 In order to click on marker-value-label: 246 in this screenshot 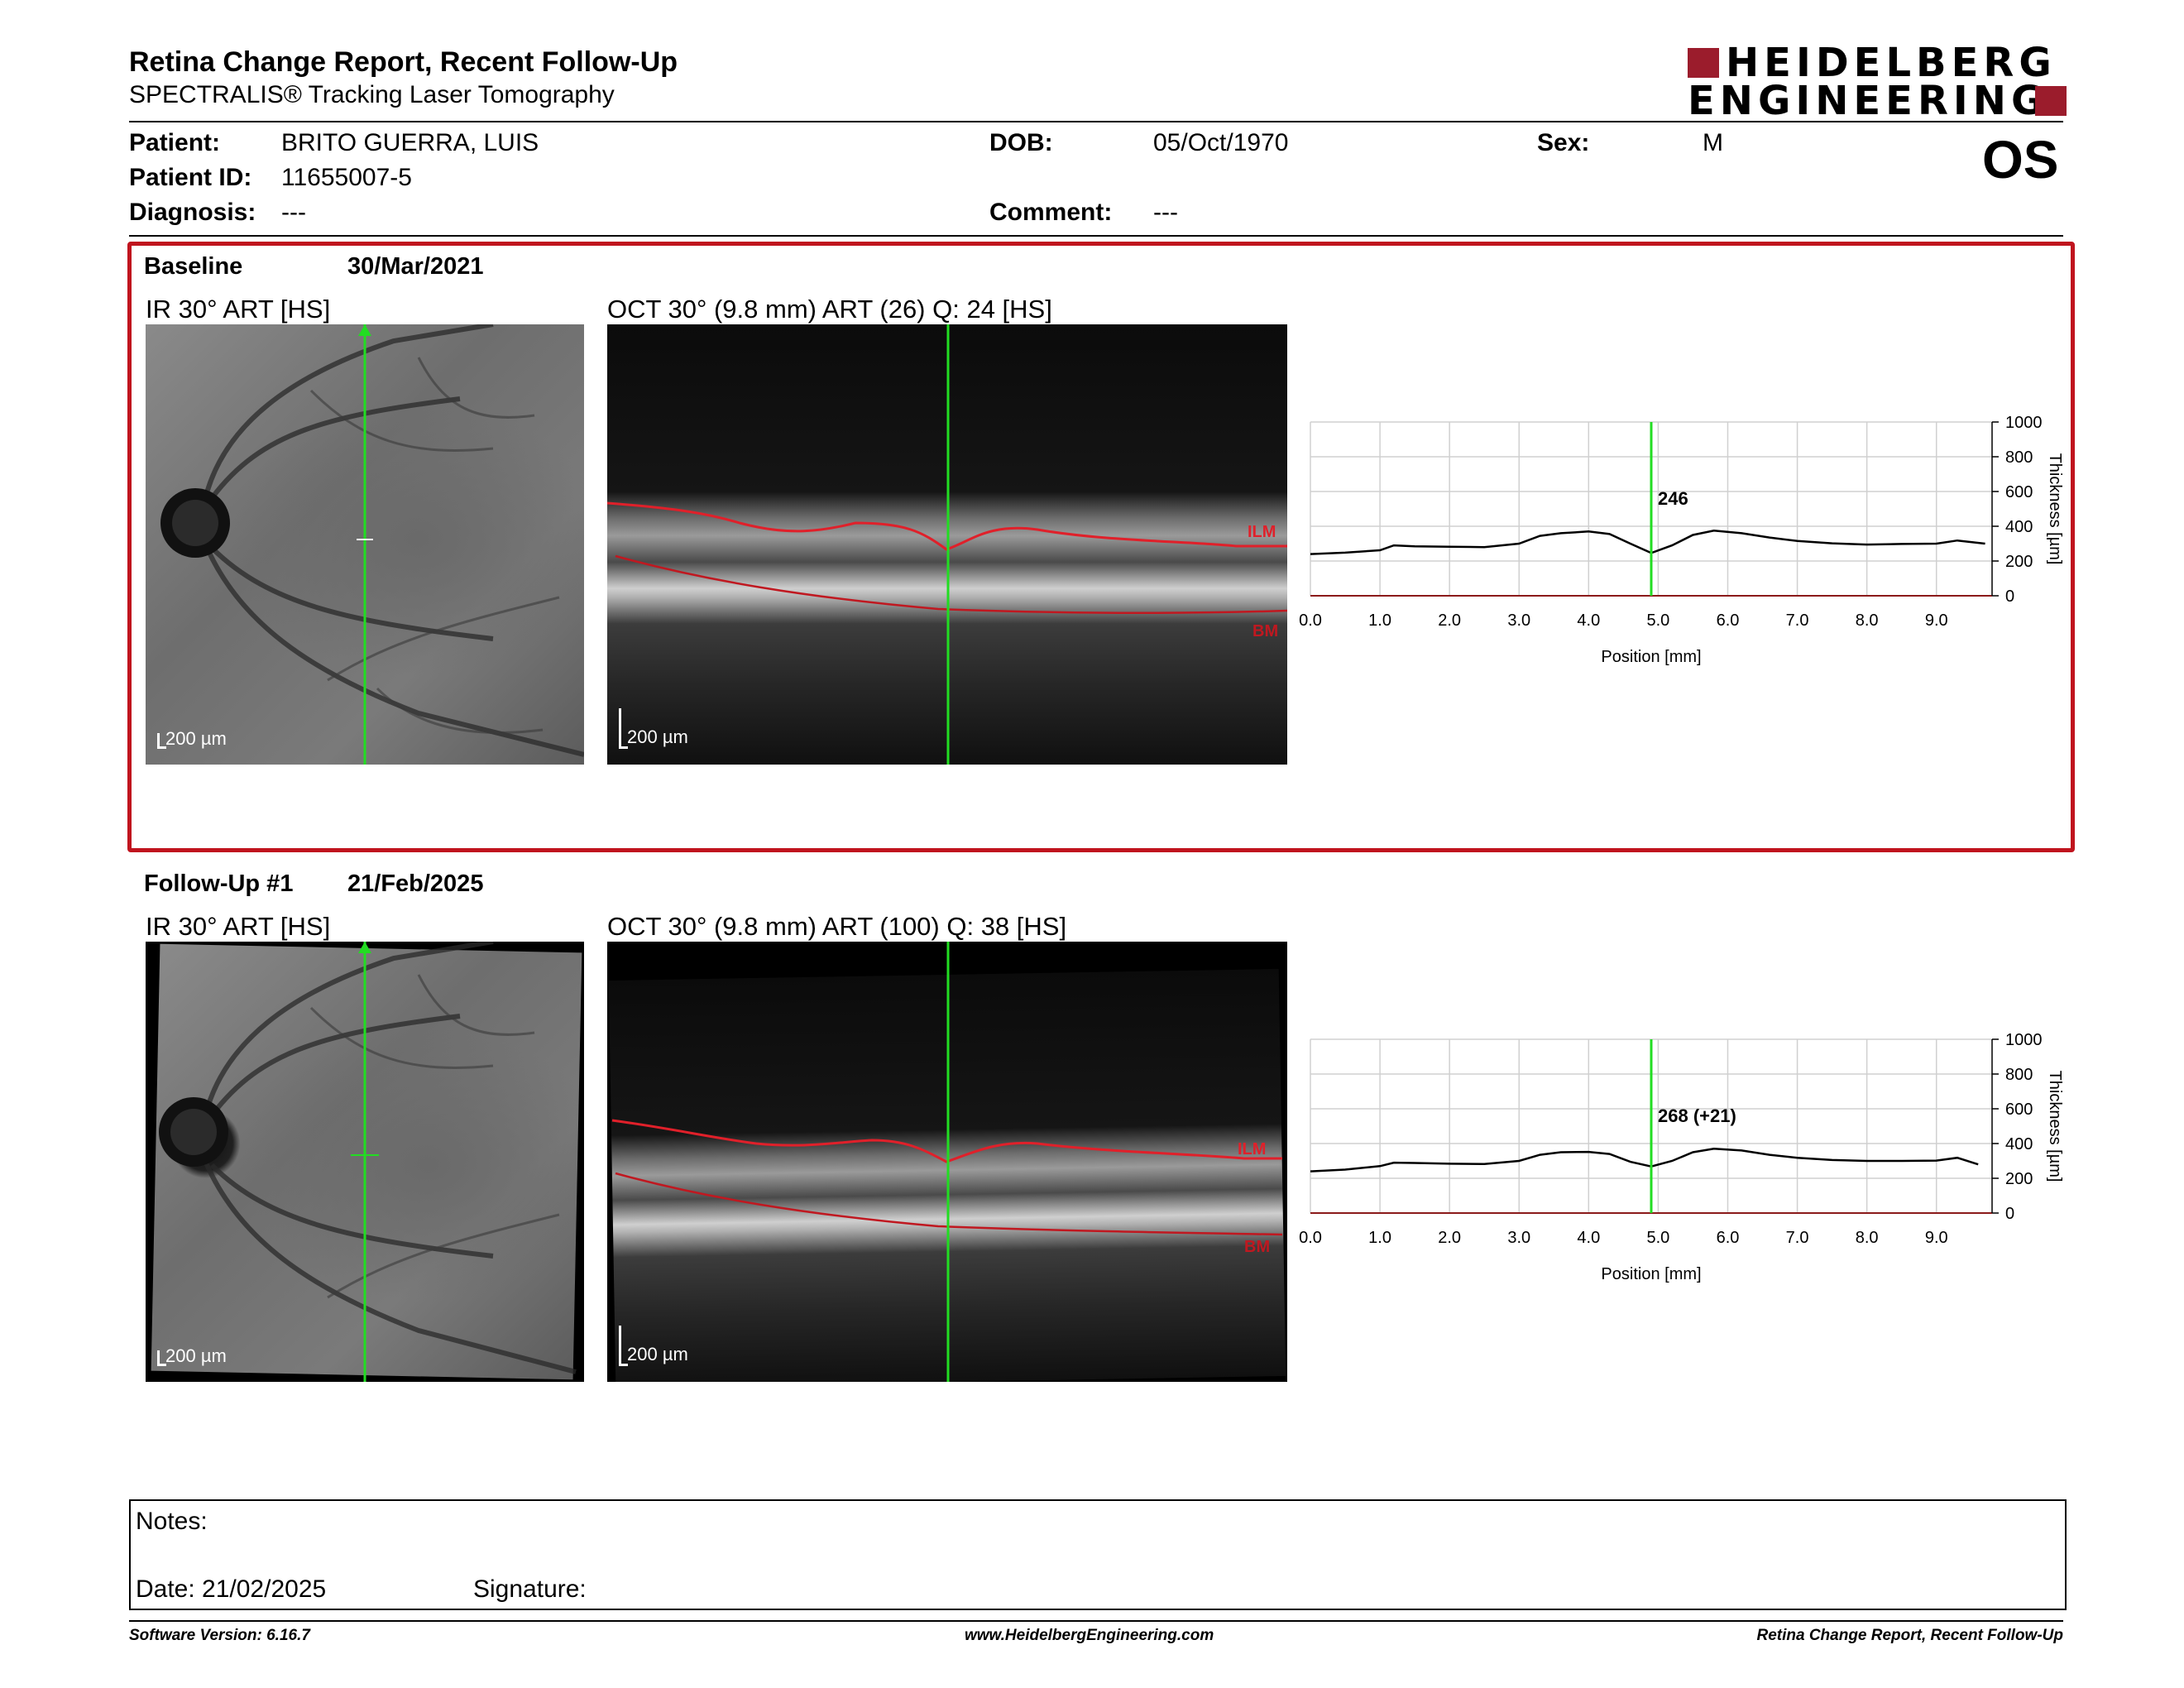, I will do `click(1673, 498)`.